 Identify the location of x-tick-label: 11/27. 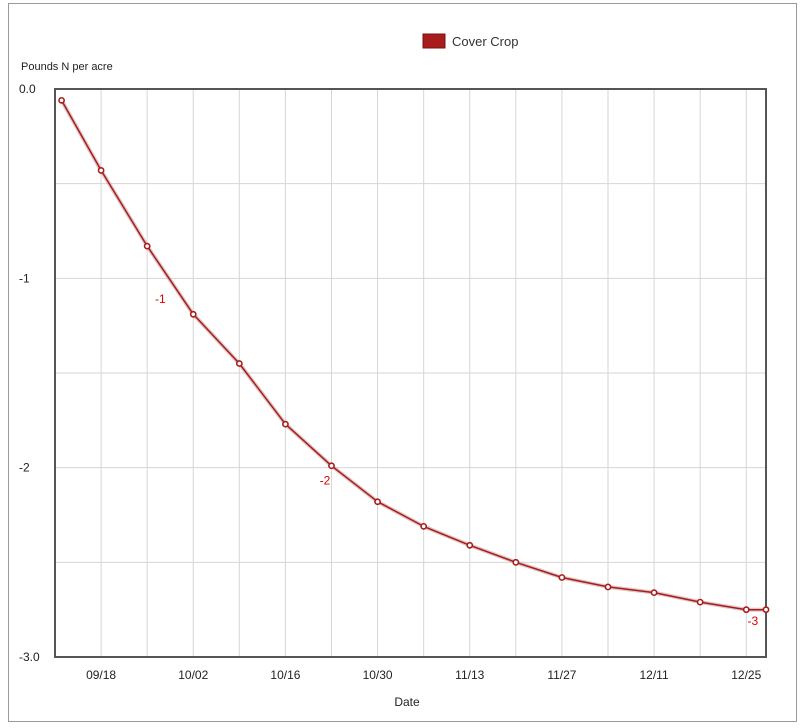
(561, 675).